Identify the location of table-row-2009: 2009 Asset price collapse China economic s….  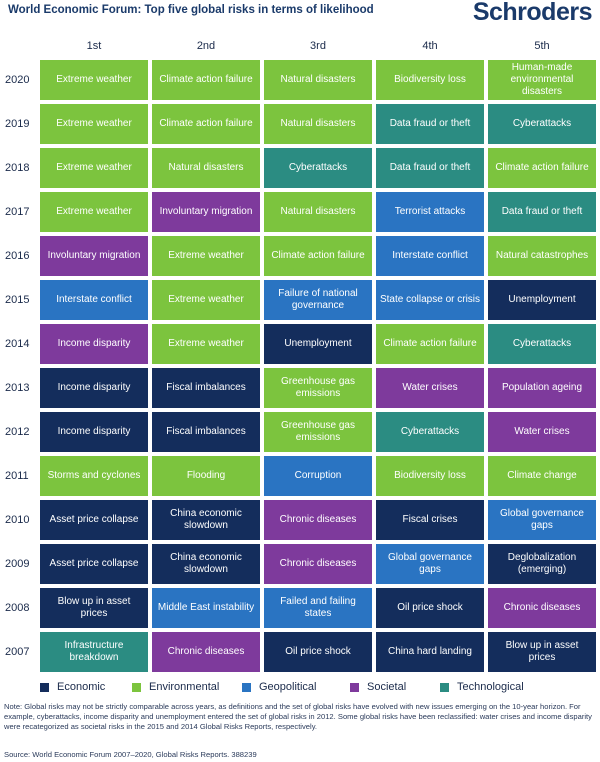
(300, 564).